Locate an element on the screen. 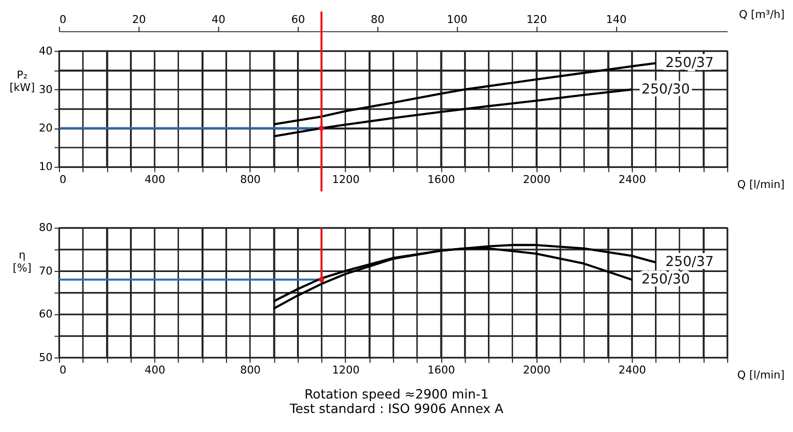 Image resolution: width=793 pixels, height=432 pixels. y-tick-label: 70 is located at coordinates (45, 271).